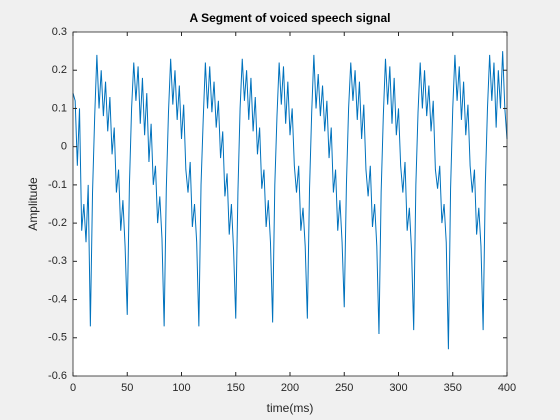  What do you see at coordinates (290, 408) in the screenshot?
I see `x-axis-label: time(ms)` at bounding box center [290, 408].